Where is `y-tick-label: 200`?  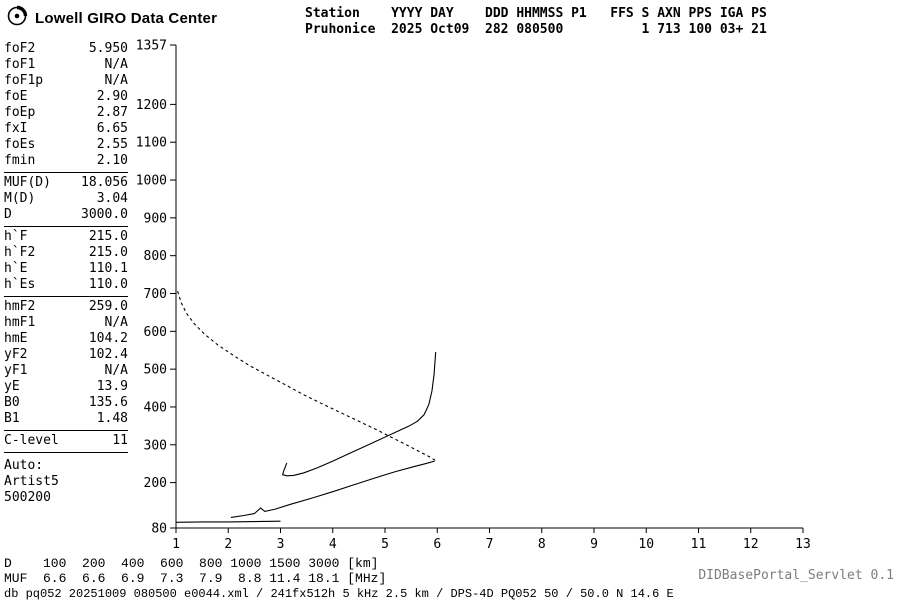
y-tick-label: 200 is located at coordinates (155, 483).